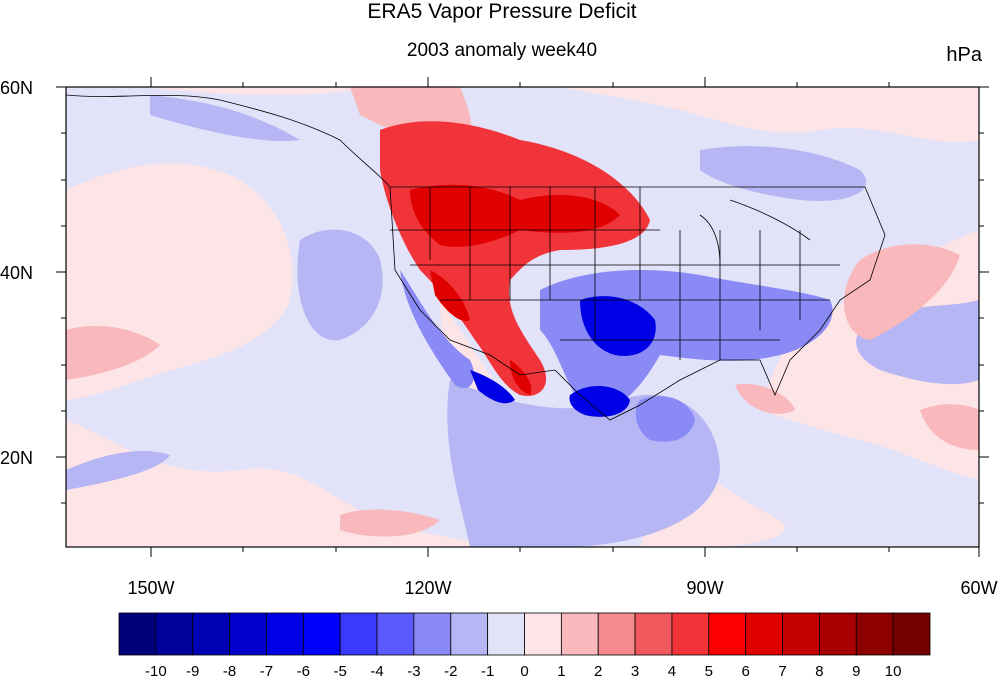  Describe the element at coordinates (150, 588) in the screenshot. I see `lon-label-150w: 150W` at that location.